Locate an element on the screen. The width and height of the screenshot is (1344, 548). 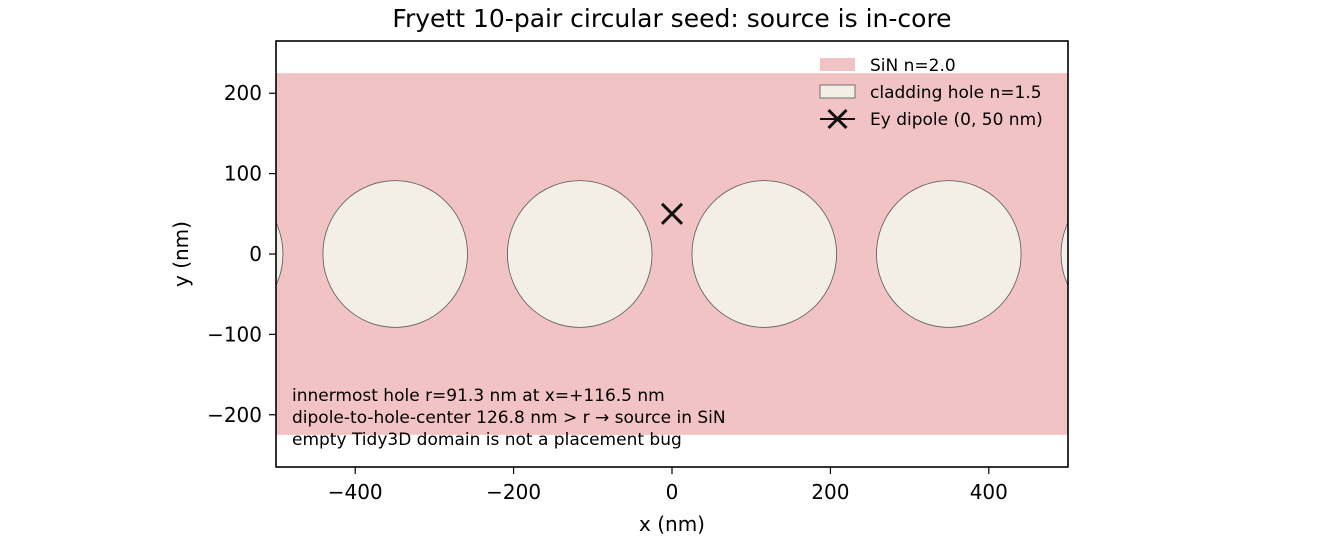
legend-swatch-hole is located at coordinates (837, 91).